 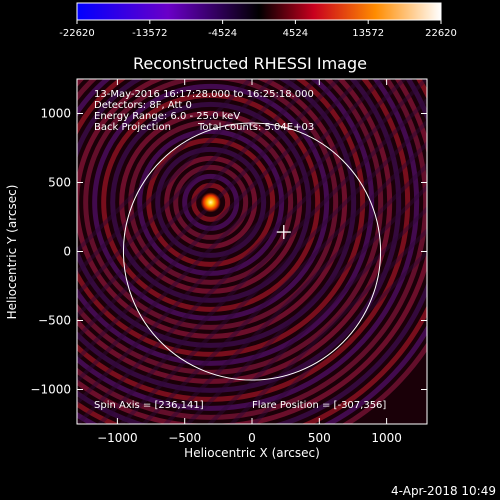 I want to click on x-axis-label: Heliocentric X (arcsec), so click(x=252, y=453).